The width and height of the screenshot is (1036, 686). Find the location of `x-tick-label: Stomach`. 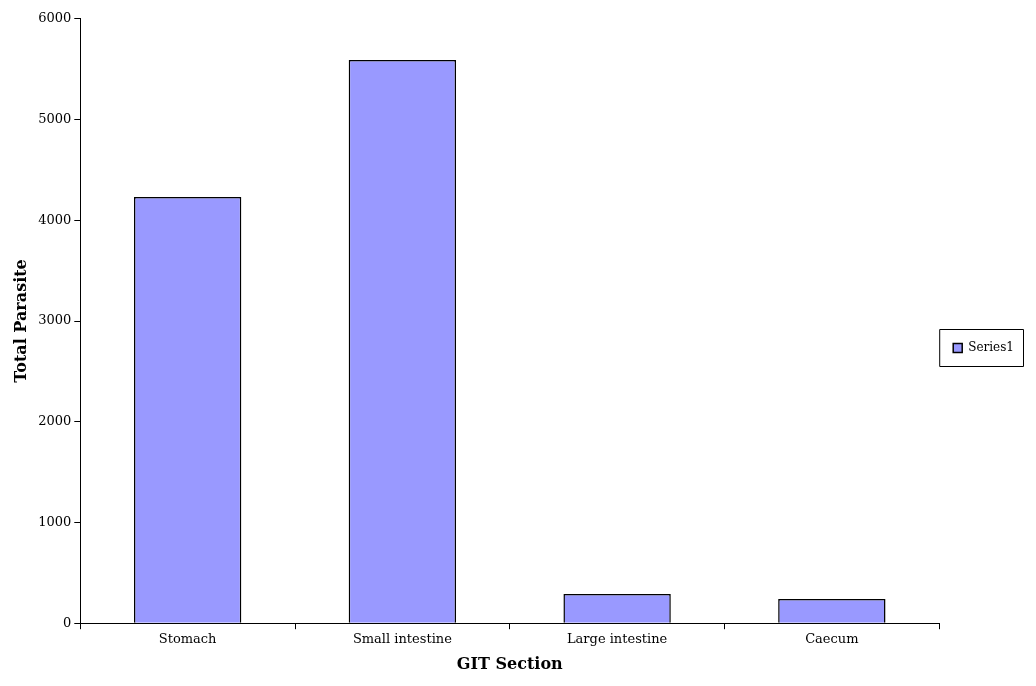

x-tick-label: Stomach is located at coordinates (188, 639).